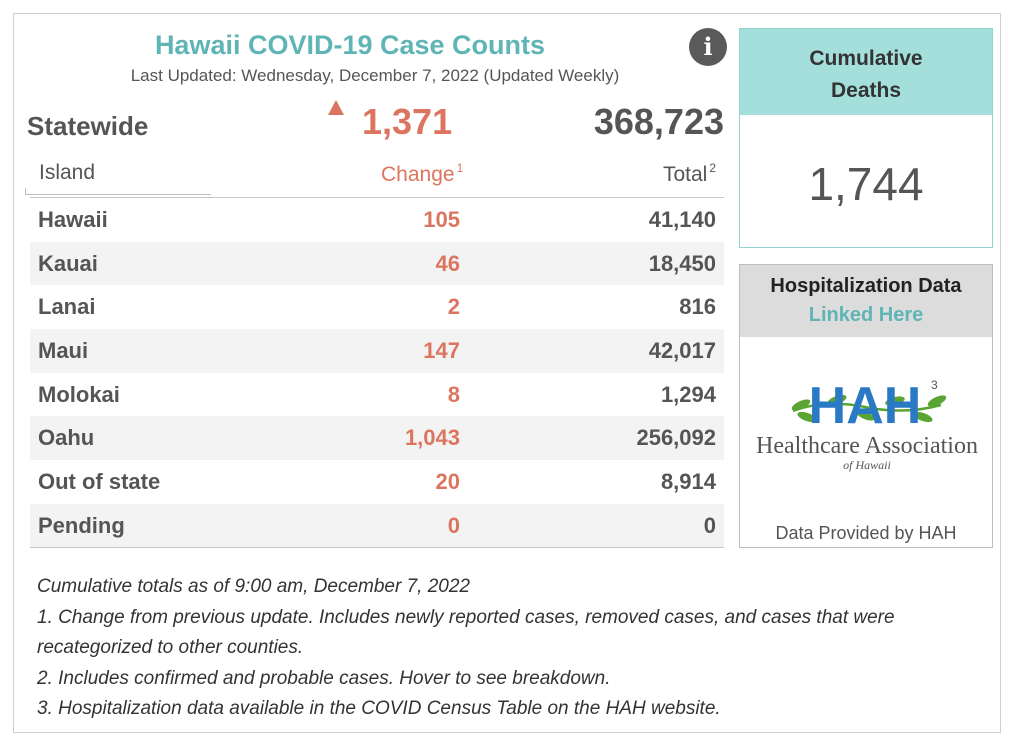  Describe the element at coordinates (697, 307) in the screenshot. I see `island-total: 816` at that location.